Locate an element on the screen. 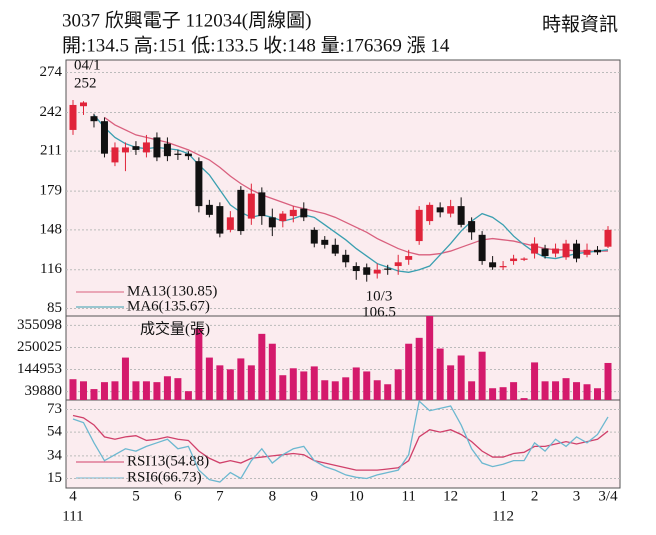 This screenshot has width=656, height=535. x-tick-label: 1 is located at coordinates (503, 496).